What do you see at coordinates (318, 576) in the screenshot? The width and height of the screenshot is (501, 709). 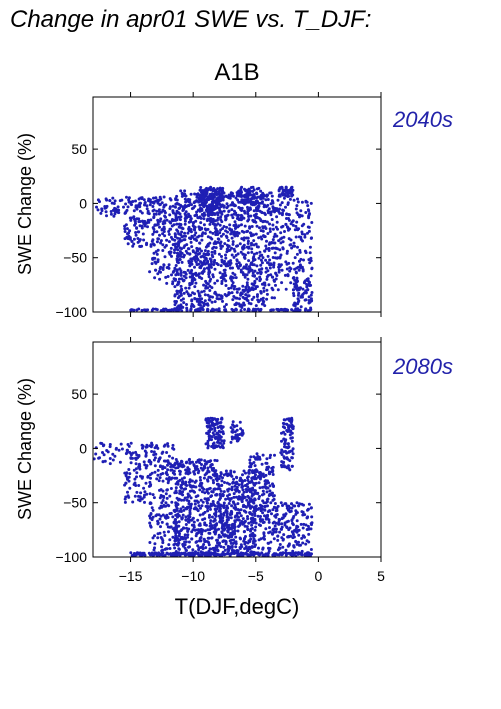 I see `xtick-label: 0` at bounding box center [318, 576].